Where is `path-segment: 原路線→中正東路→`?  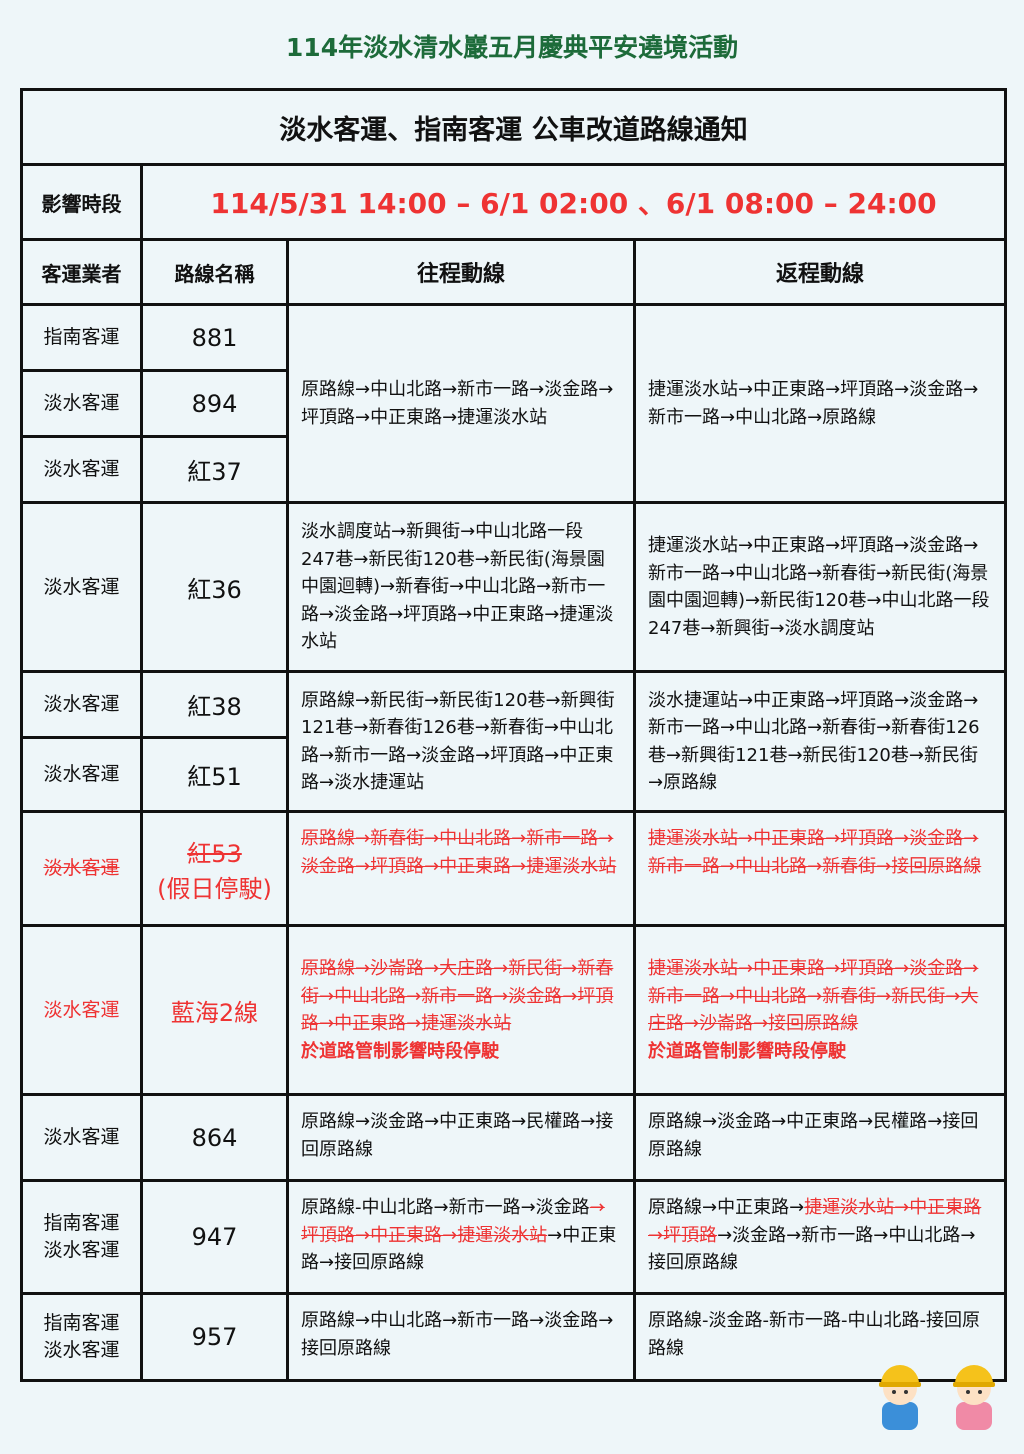
path-segment: 原路線→中正東路→ is located at coordinates (726, 1207).